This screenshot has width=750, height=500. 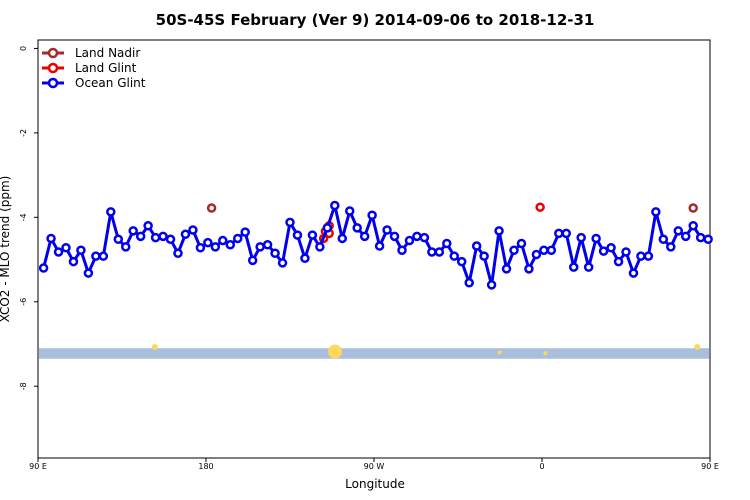 I want to click on legend-label-land-glint: Land Glint, so click(x=106, y=68).